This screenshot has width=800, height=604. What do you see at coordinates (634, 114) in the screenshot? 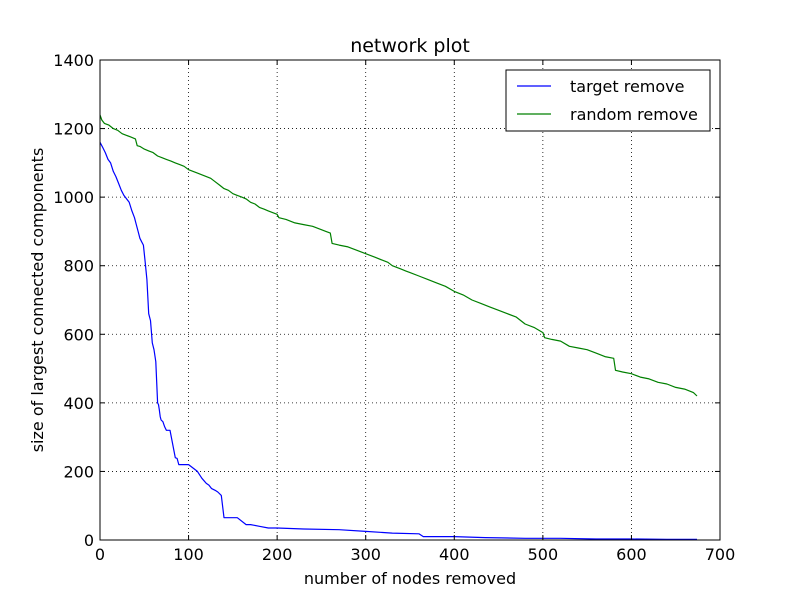
I see `legend-label-random: random remove` at bounding box center [634, 114].